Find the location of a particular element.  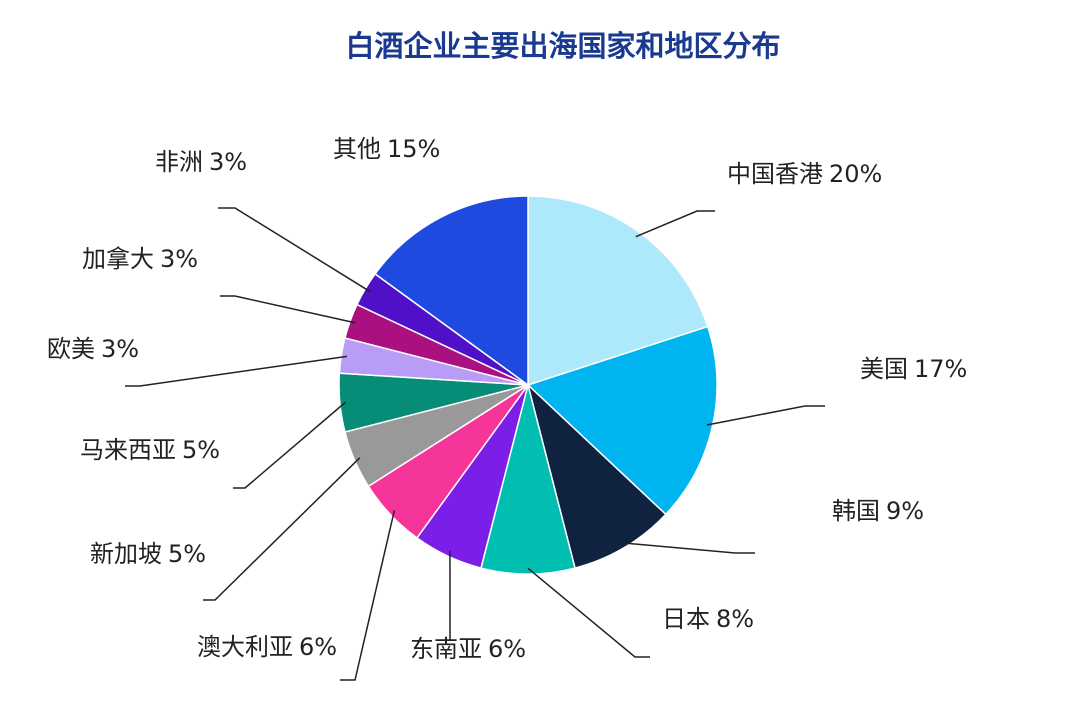

data-label: 美国 17% is located at coordinates (913, 369).